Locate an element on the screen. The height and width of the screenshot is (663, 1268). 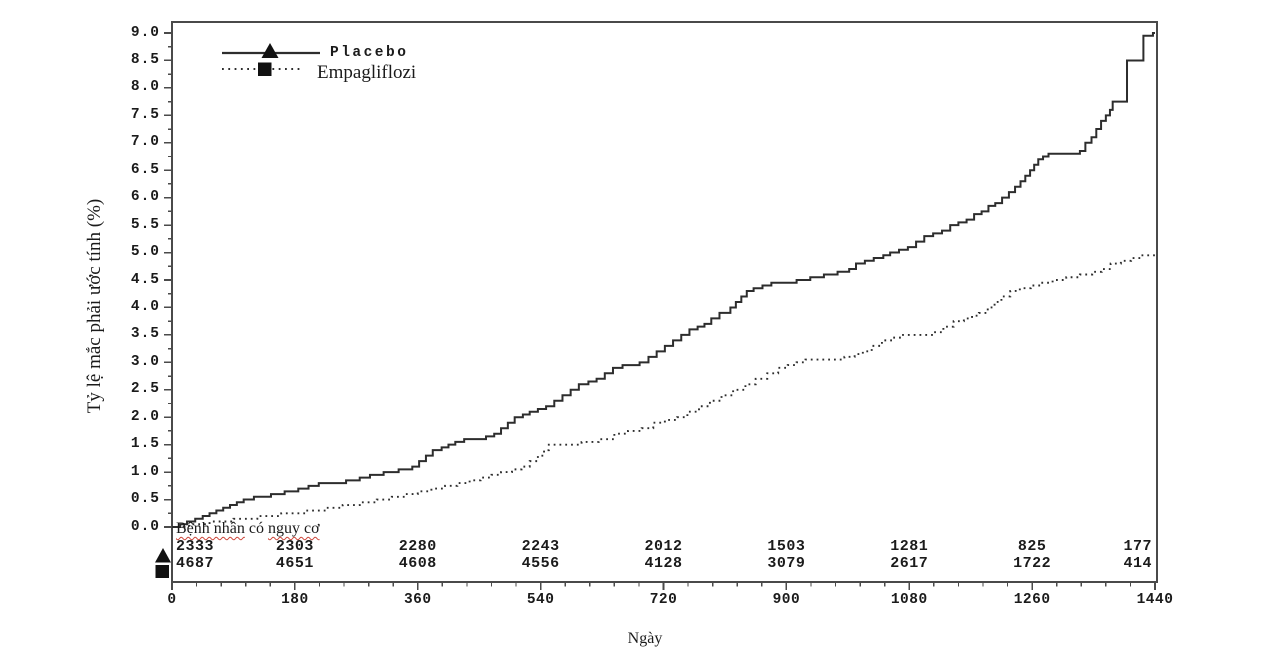
y-tick-label-6.0: 6.0 is located at coordinates (145, 197).